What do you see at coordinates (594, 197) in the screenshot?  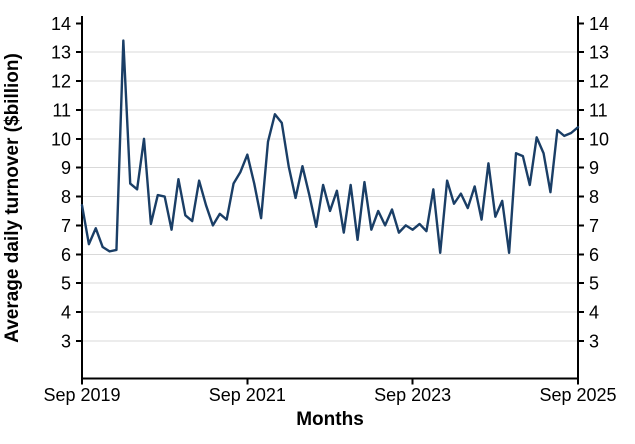 I see `y-tick-label-right-8: 8` at bounding box center [594, 197].